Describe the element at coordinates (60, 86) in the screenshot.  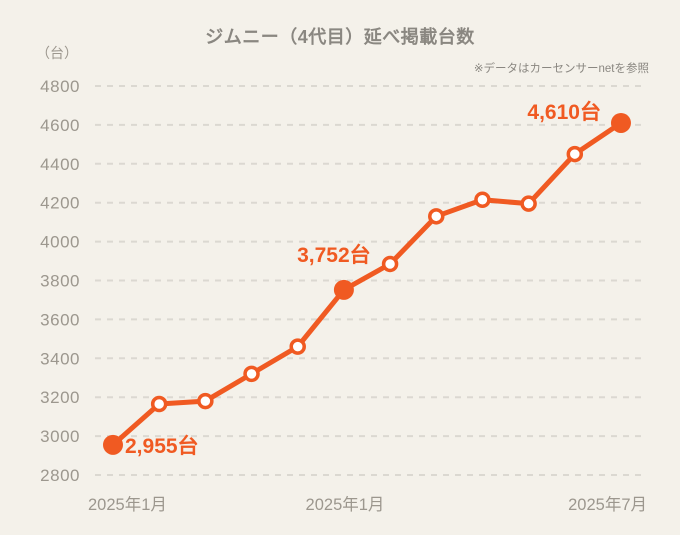
I see `y-axis-tick-label: 4800` at that location.